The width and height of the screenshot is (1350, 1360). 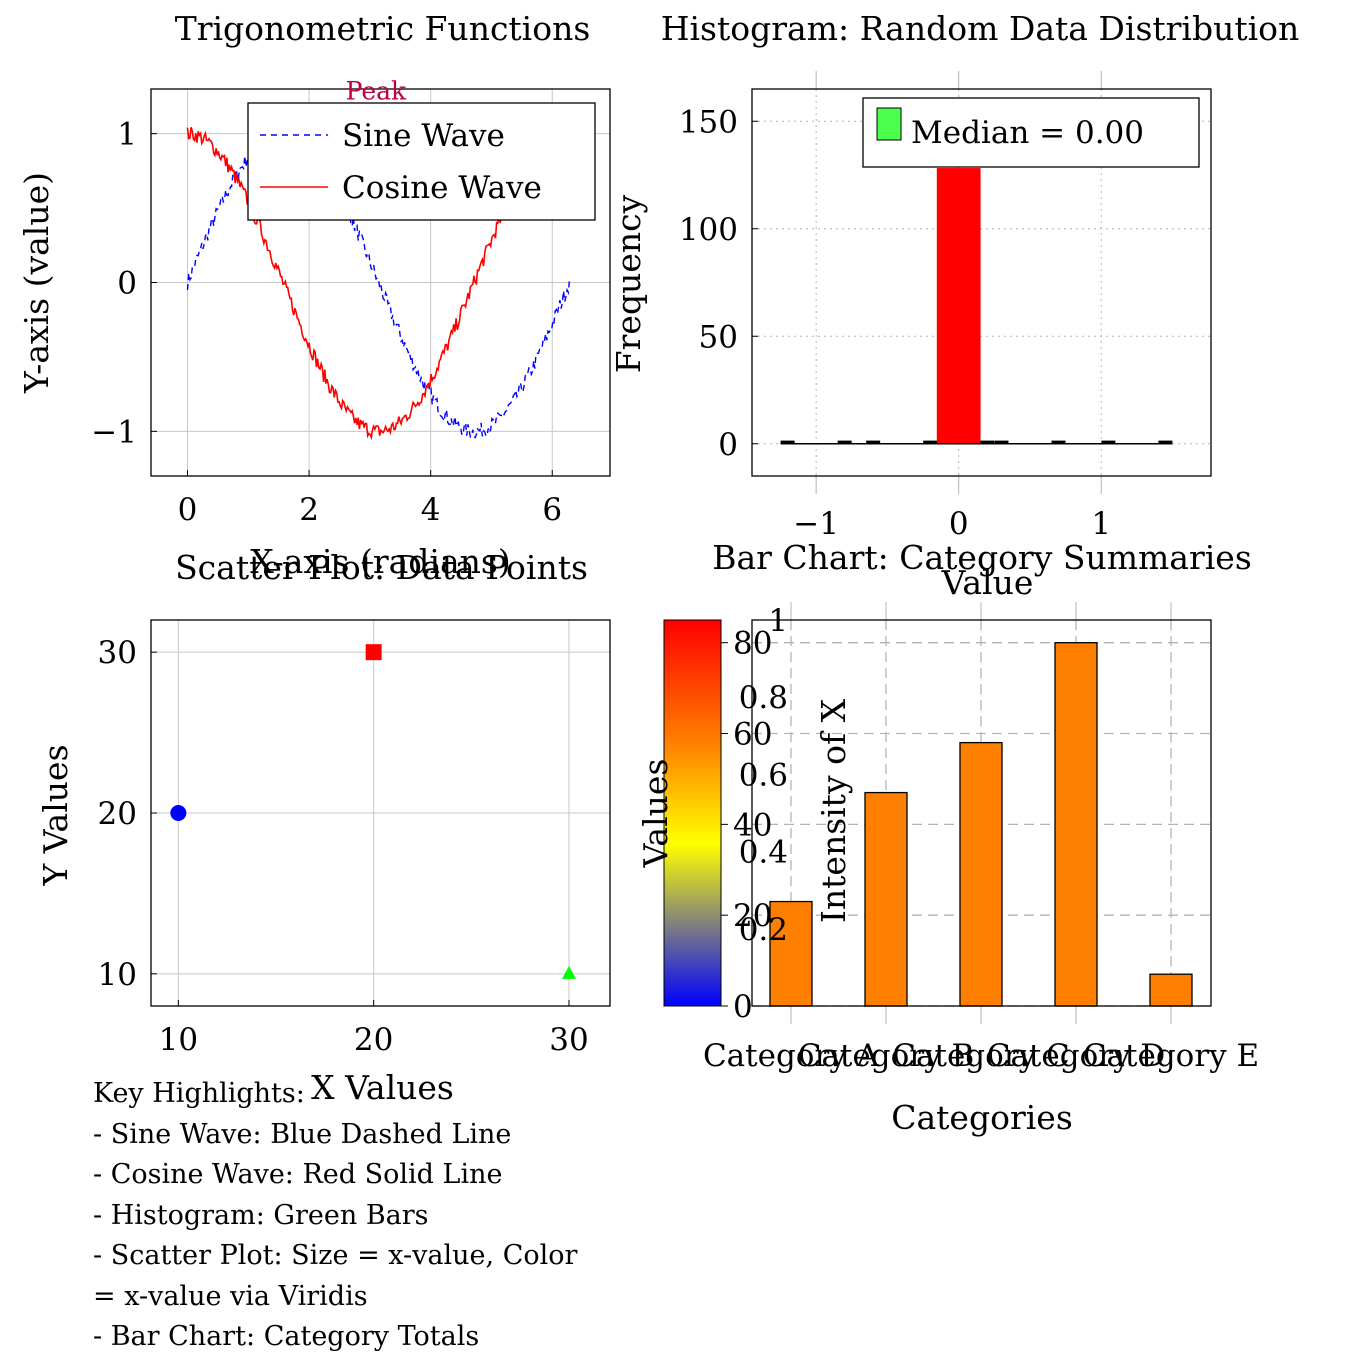 What do you see at coordinates (763, 775) in the screenshot?
I see `intensity-tick-label: 0.6` at bounding box center [763, 775].